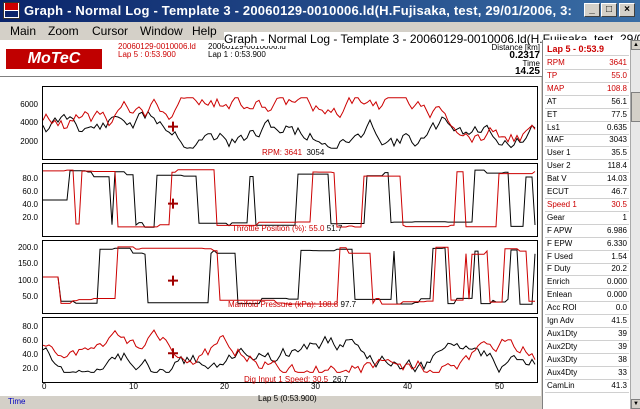  What do you see at coordinates (609, 10) in the screenshot?
I see `maximize-button: □` at bounding box center [609, 10].